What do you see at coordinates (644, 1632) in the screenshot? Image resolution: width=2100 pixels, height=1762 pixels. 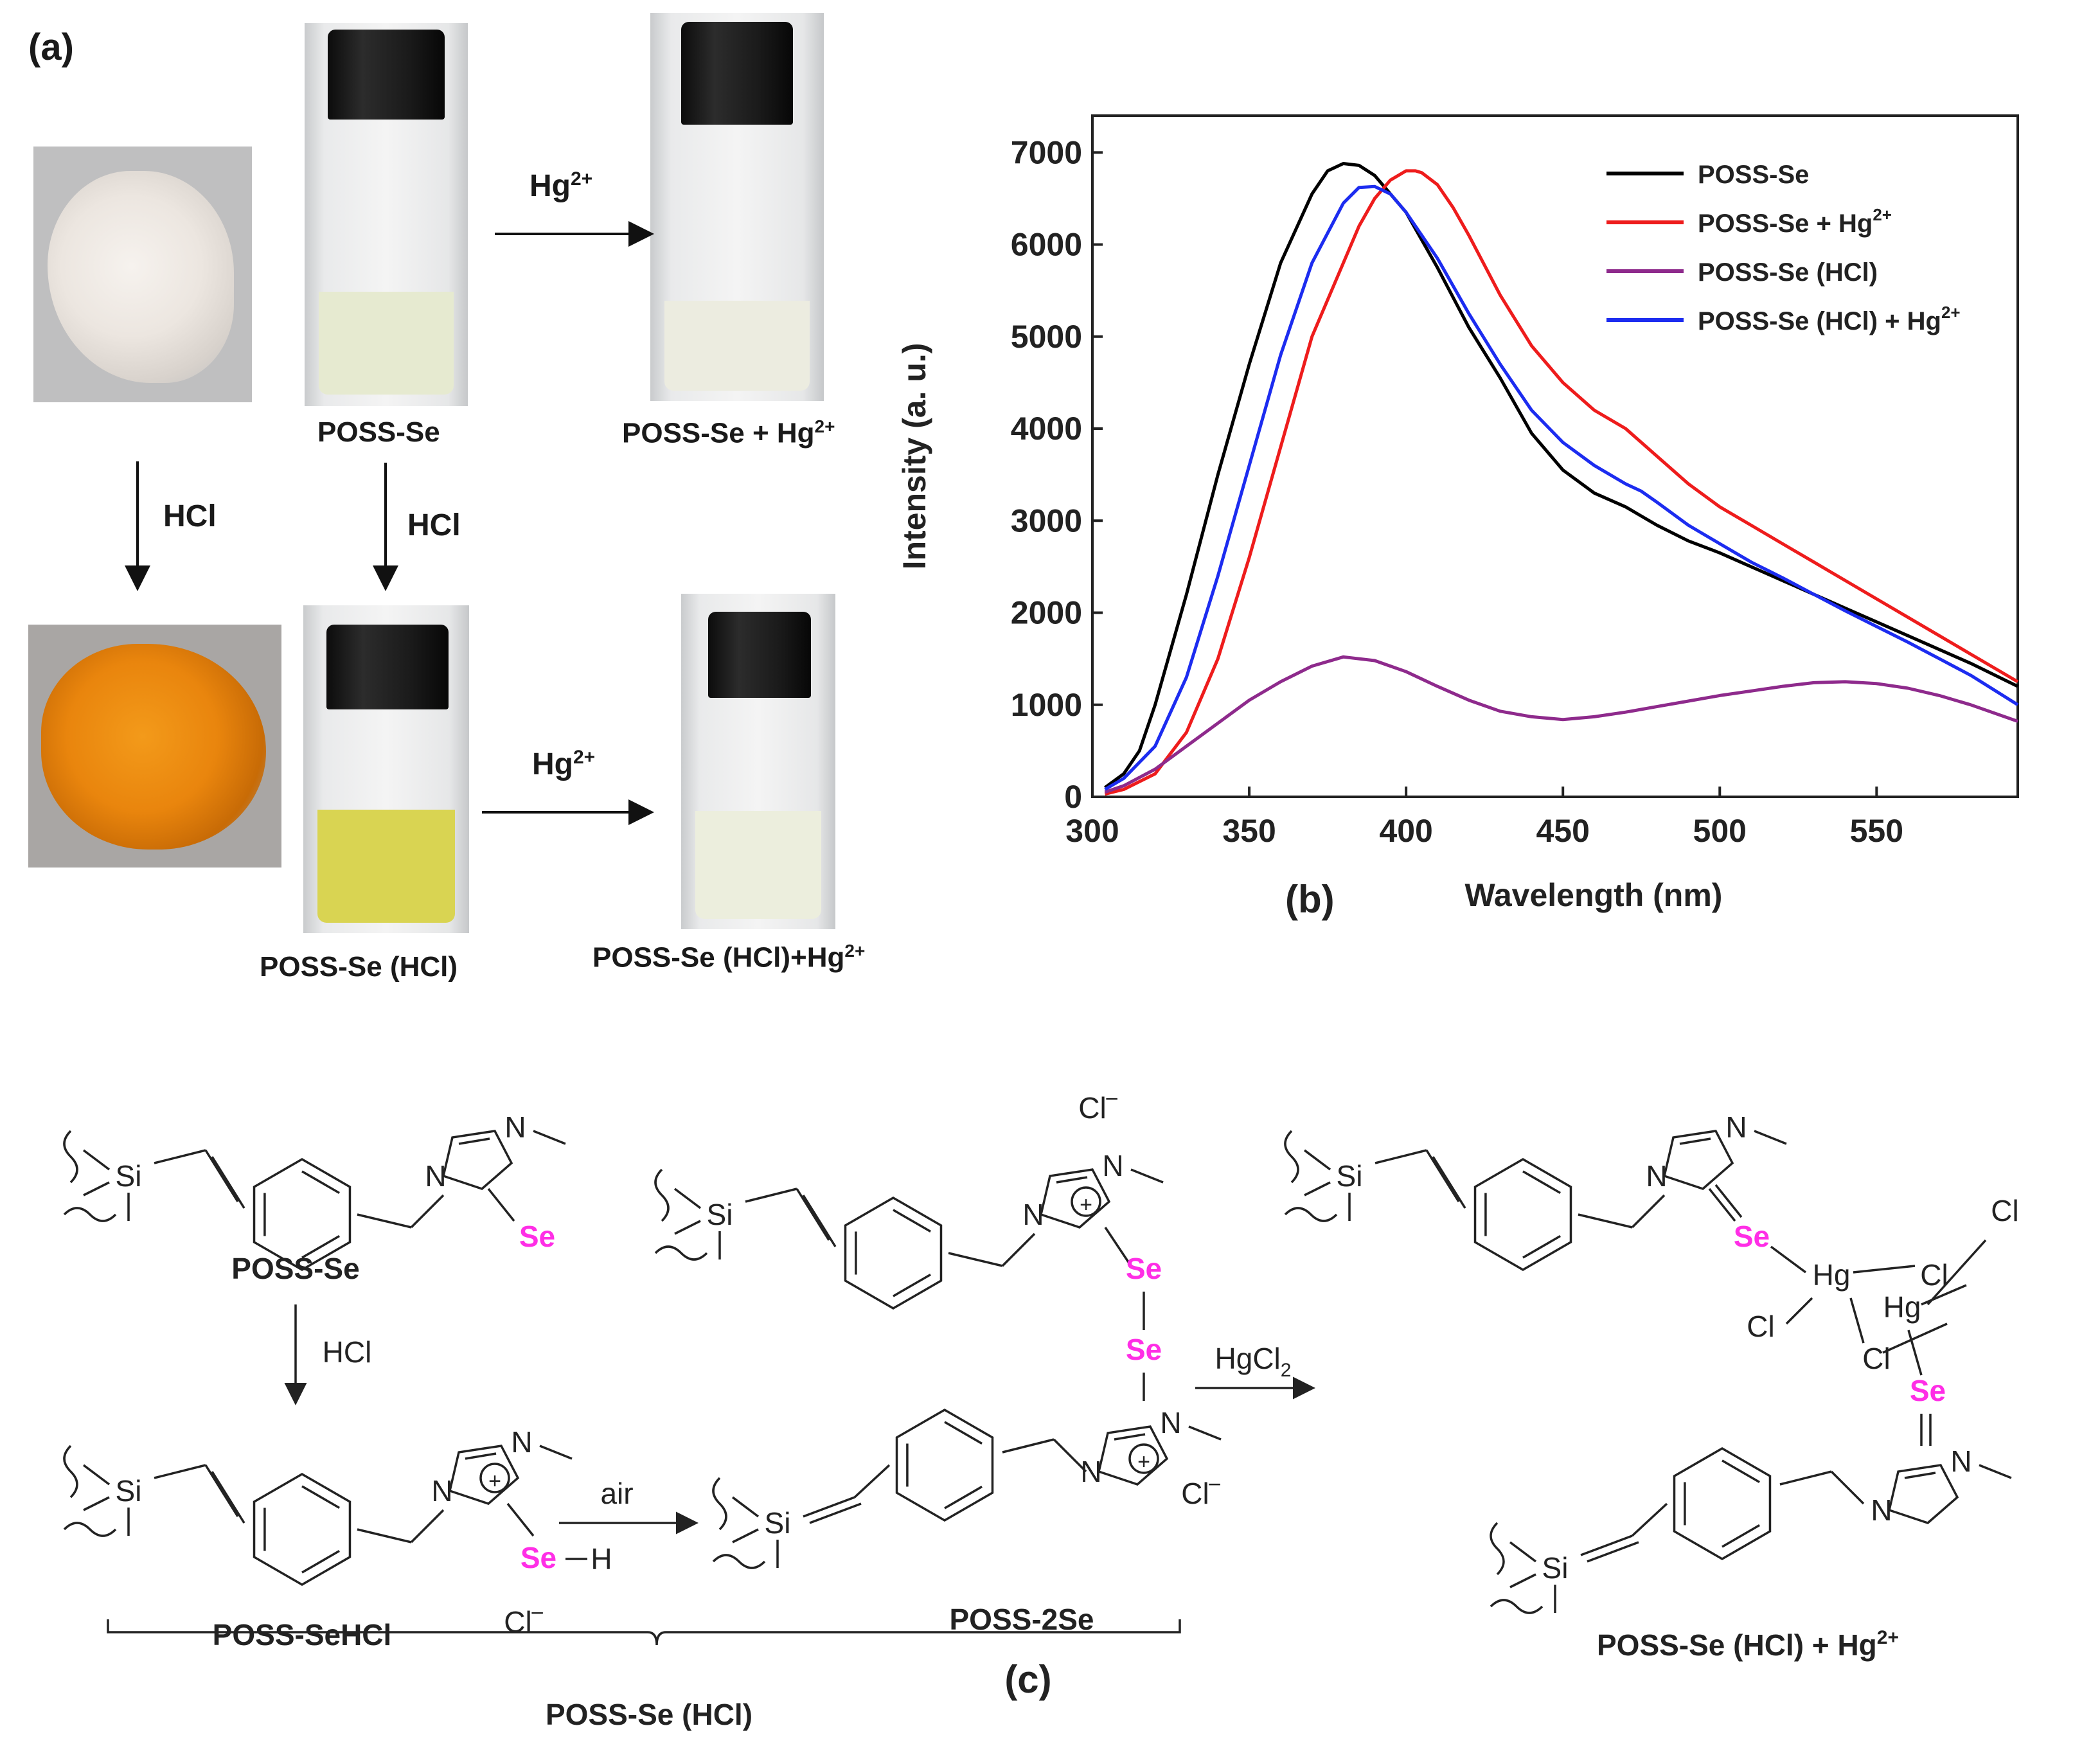 I see `grouping-brace` at bounding box center [644, 1632].